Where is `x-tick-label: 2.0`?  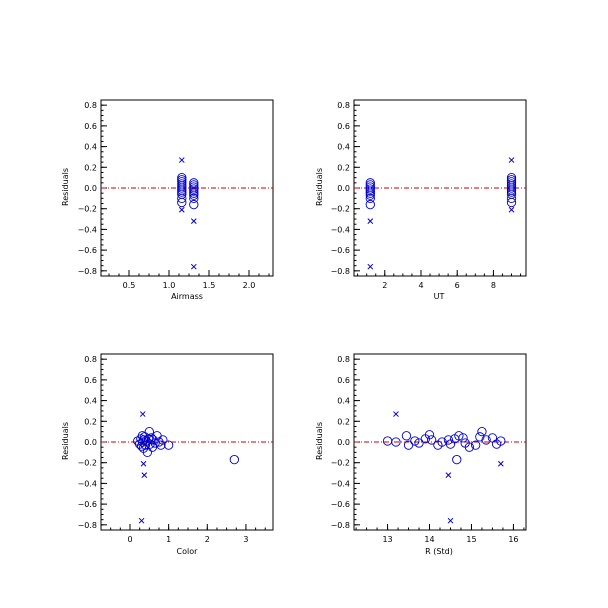 x-tick-label: 2.0 is located at coordinates (249, 285).